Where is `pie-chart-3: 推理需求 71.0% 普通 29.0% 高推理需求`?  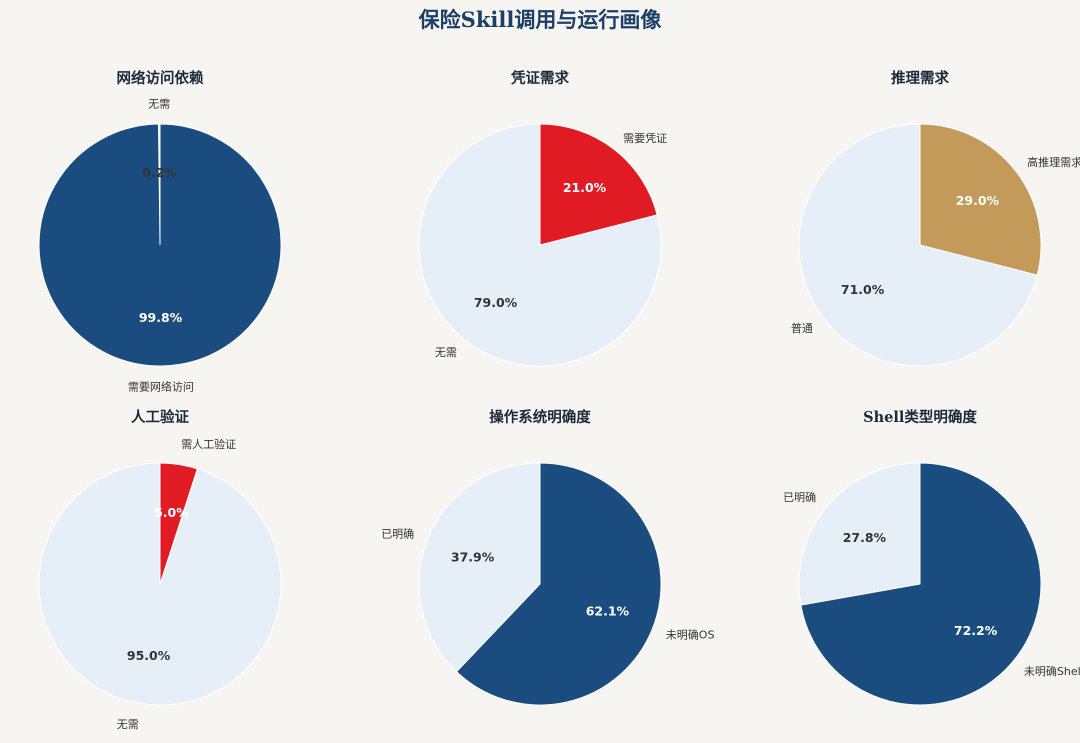
pie-chart-3: 推理需求 71.0% 普通 29.0% 高推理需求 is located at coordinates (935, 218).